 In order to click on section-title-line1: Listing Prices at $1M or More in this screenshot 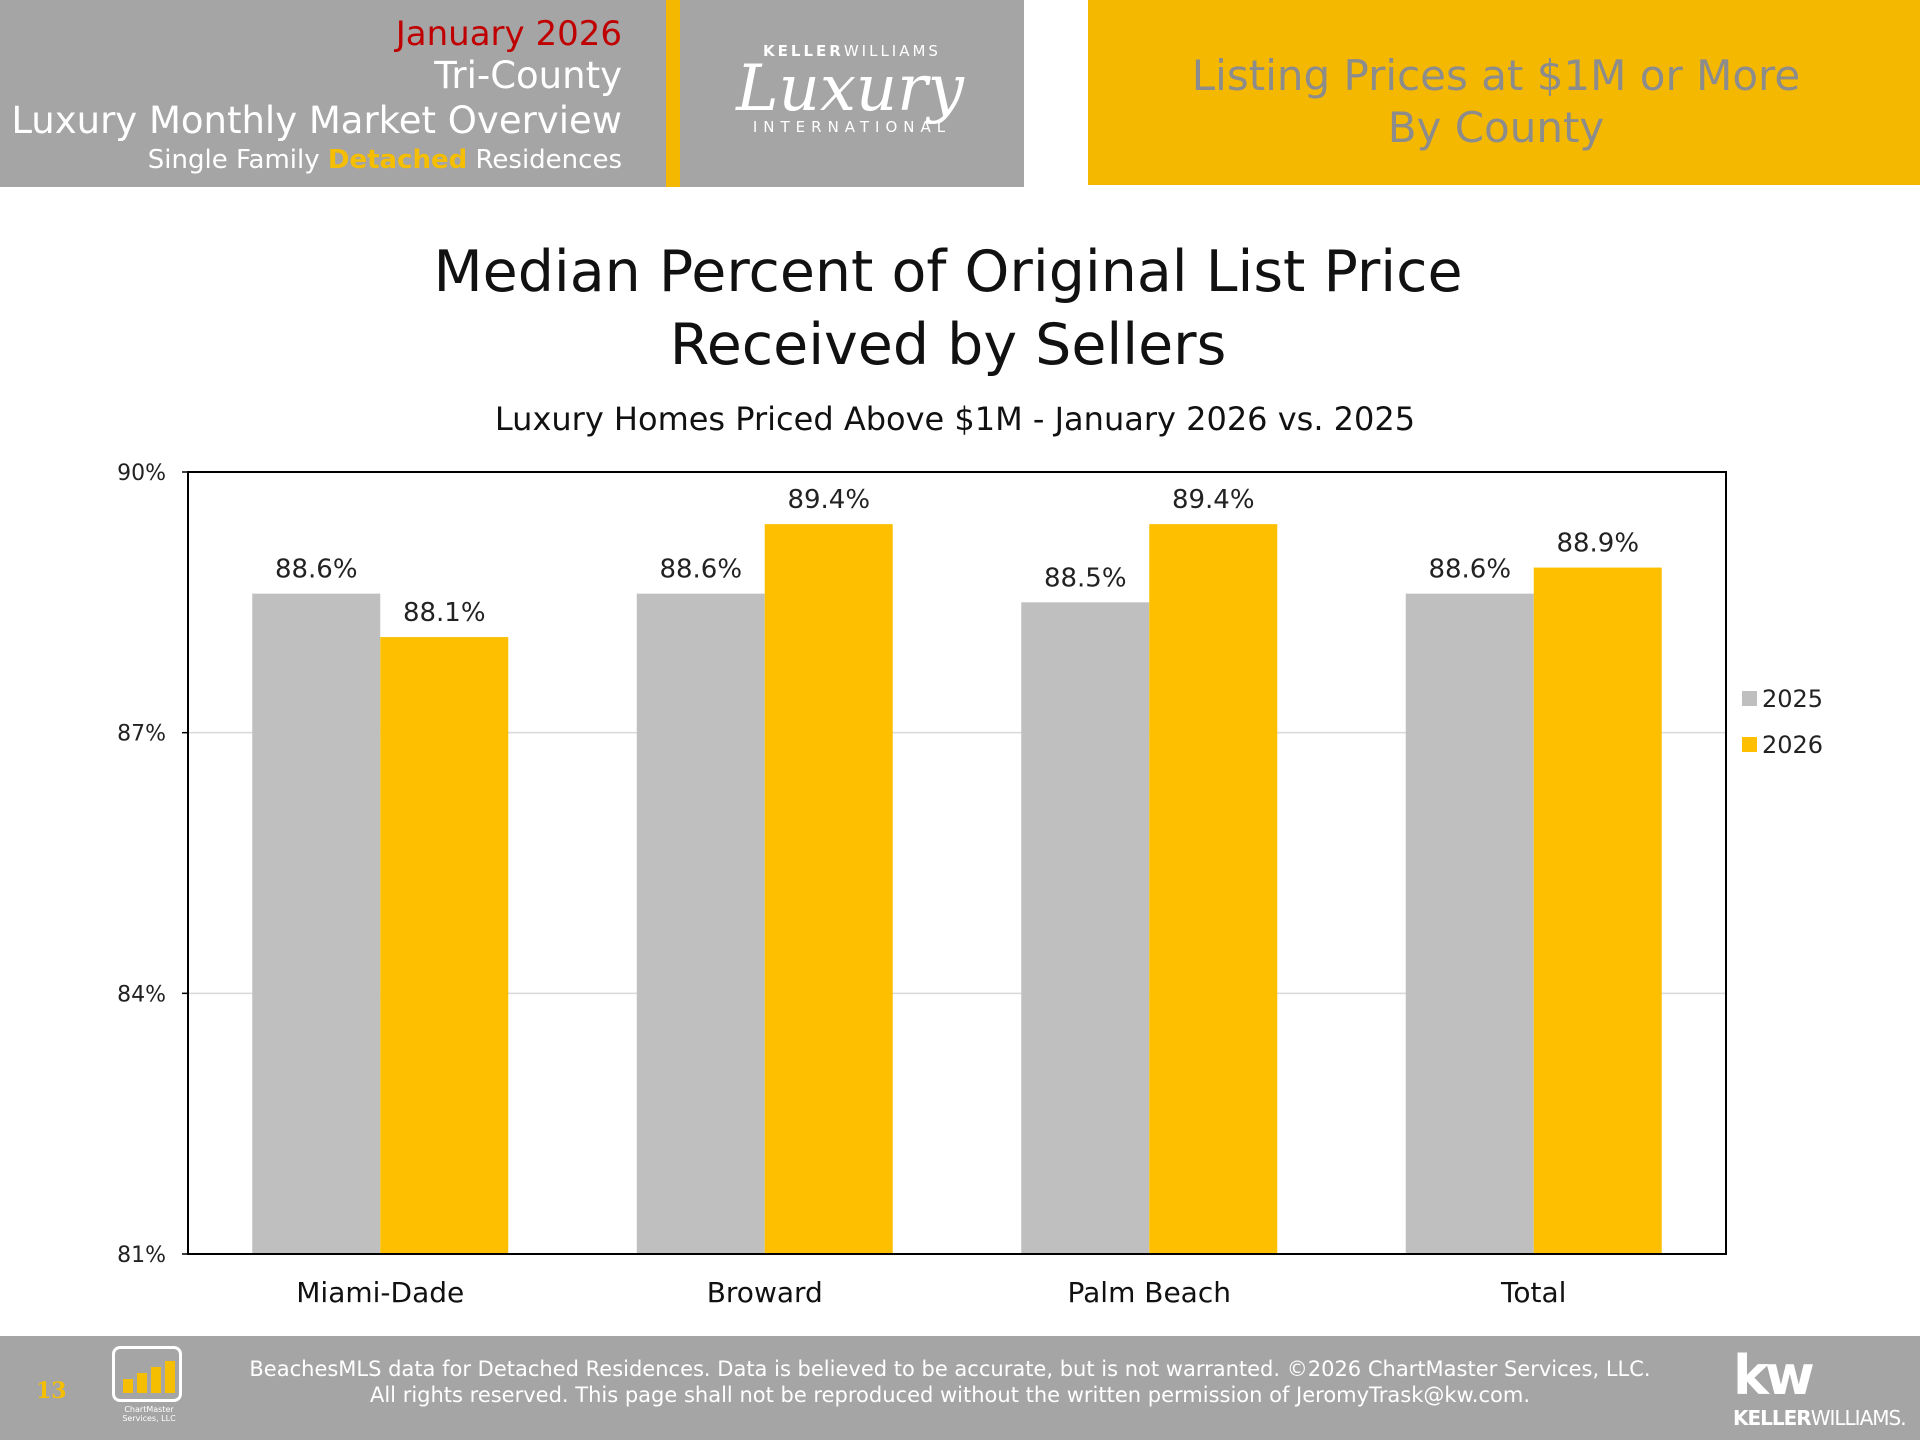, I will do `click(1496, 75)`.